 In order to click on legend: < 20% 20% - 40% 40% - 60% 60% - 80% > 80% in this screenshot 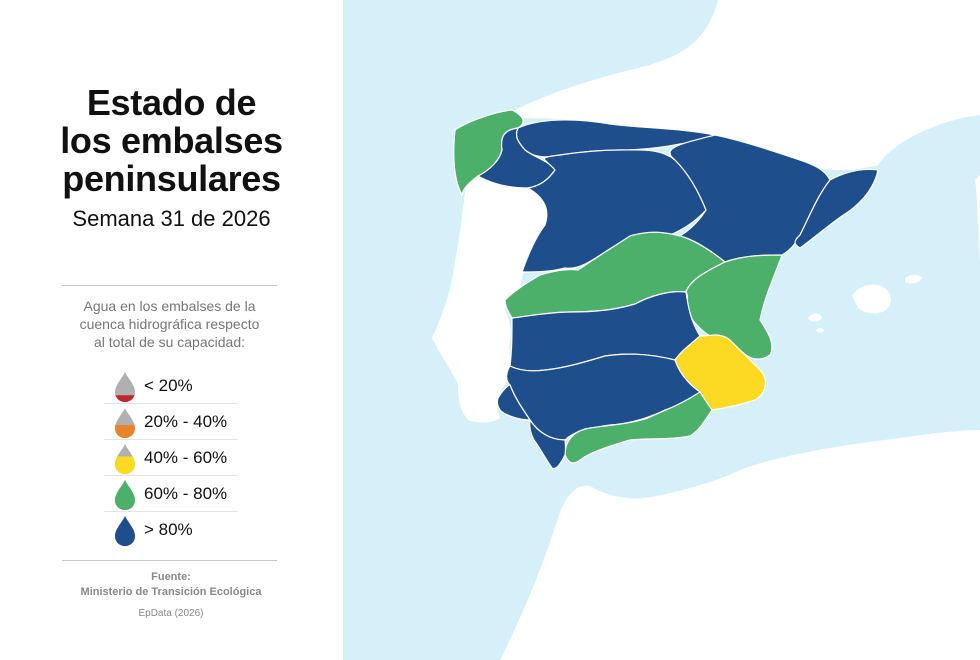, I will do `click(171, 457)`.